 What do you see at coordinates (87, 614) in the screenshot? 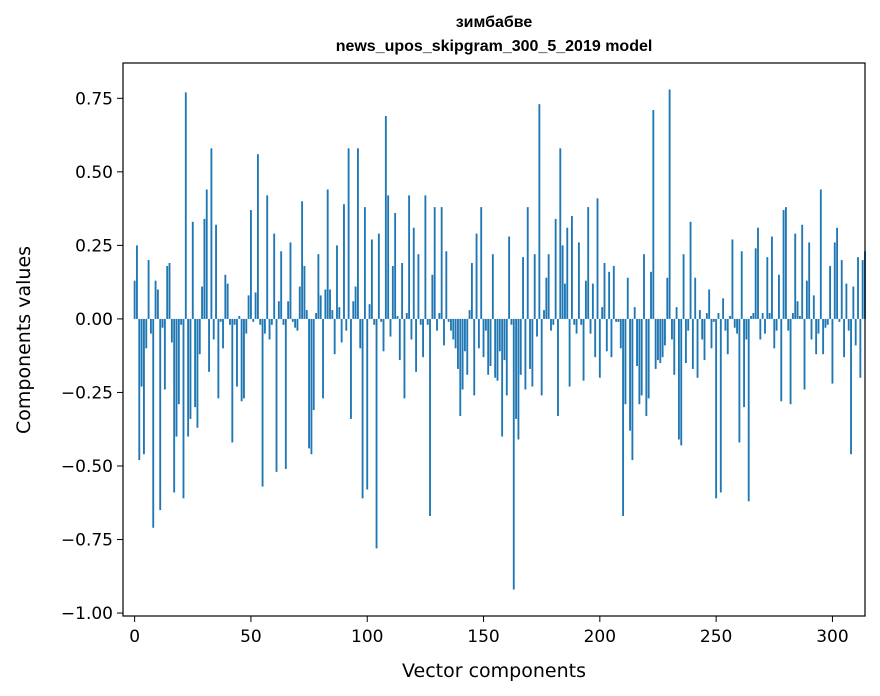
I see `y-tick-label: −1.00` at bounding box center [87, 614].